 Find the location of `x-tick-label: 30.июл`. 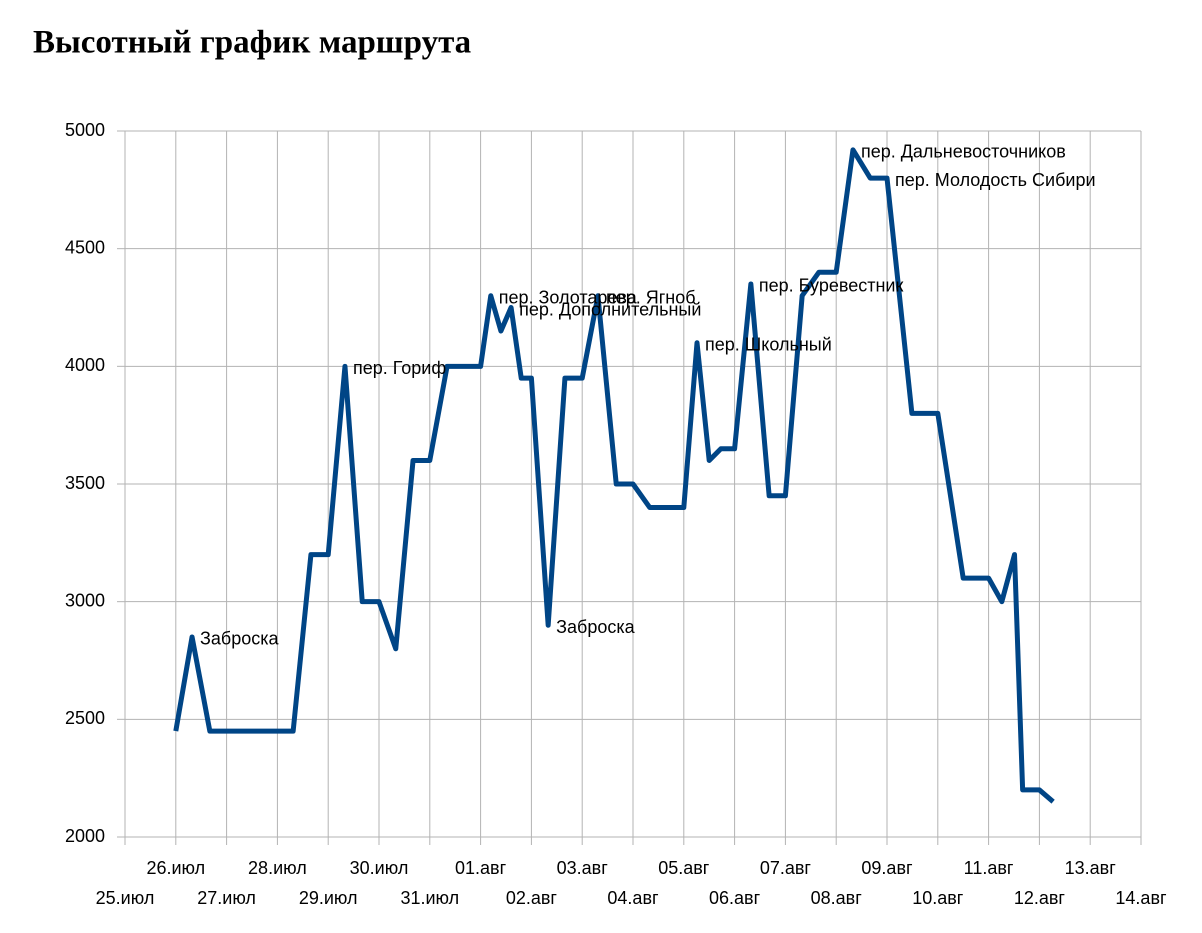

x-tick-label: 30.июл is located at coordinates (379, 868).